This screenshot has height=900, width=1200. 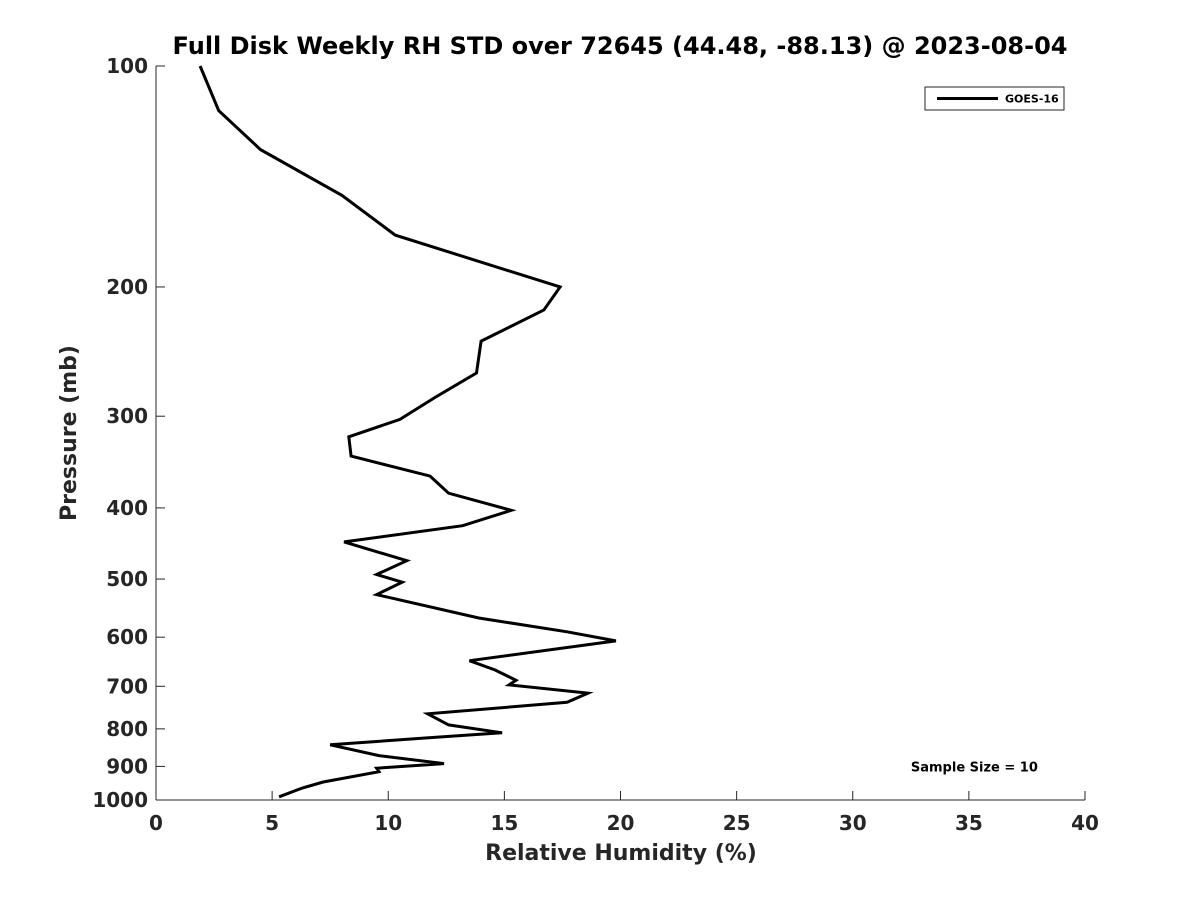 What do you see at coordinates (1085, 823) in the screenshot?
I see `x-tick-label: 40` at bounding box center [1085, 823].